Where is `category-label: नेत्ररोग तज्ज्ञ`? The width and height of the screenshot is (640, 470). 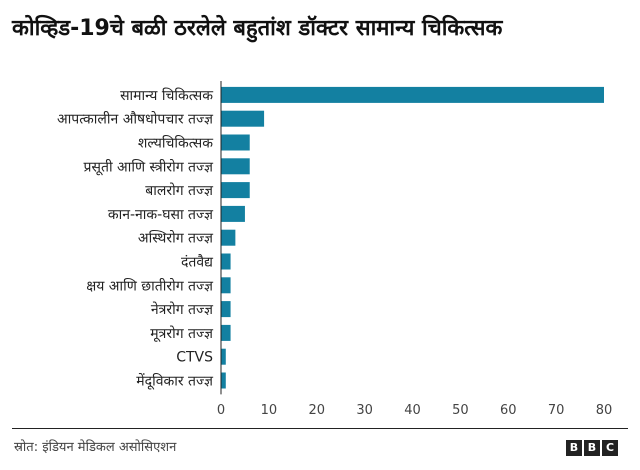
category-label: नेत्ररोग तज्ज्ञ is located at coordinates (182, 309).